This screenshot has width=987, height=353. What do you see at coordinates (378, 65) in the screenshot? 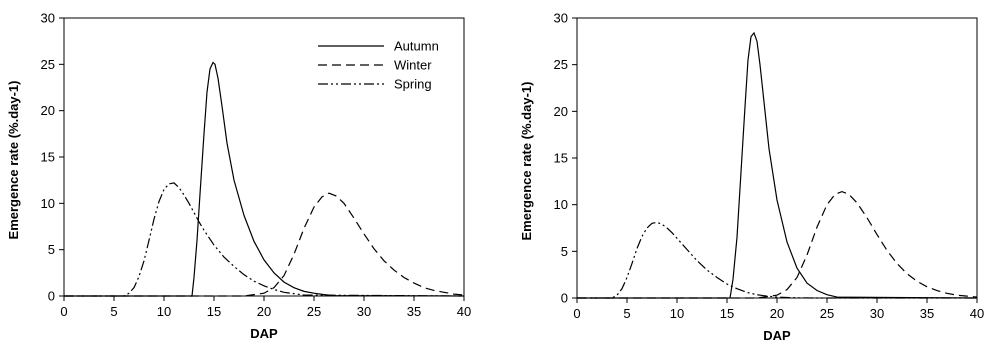
I see `legend: Autumn Winter Spring` at bounding box center [378, 65].